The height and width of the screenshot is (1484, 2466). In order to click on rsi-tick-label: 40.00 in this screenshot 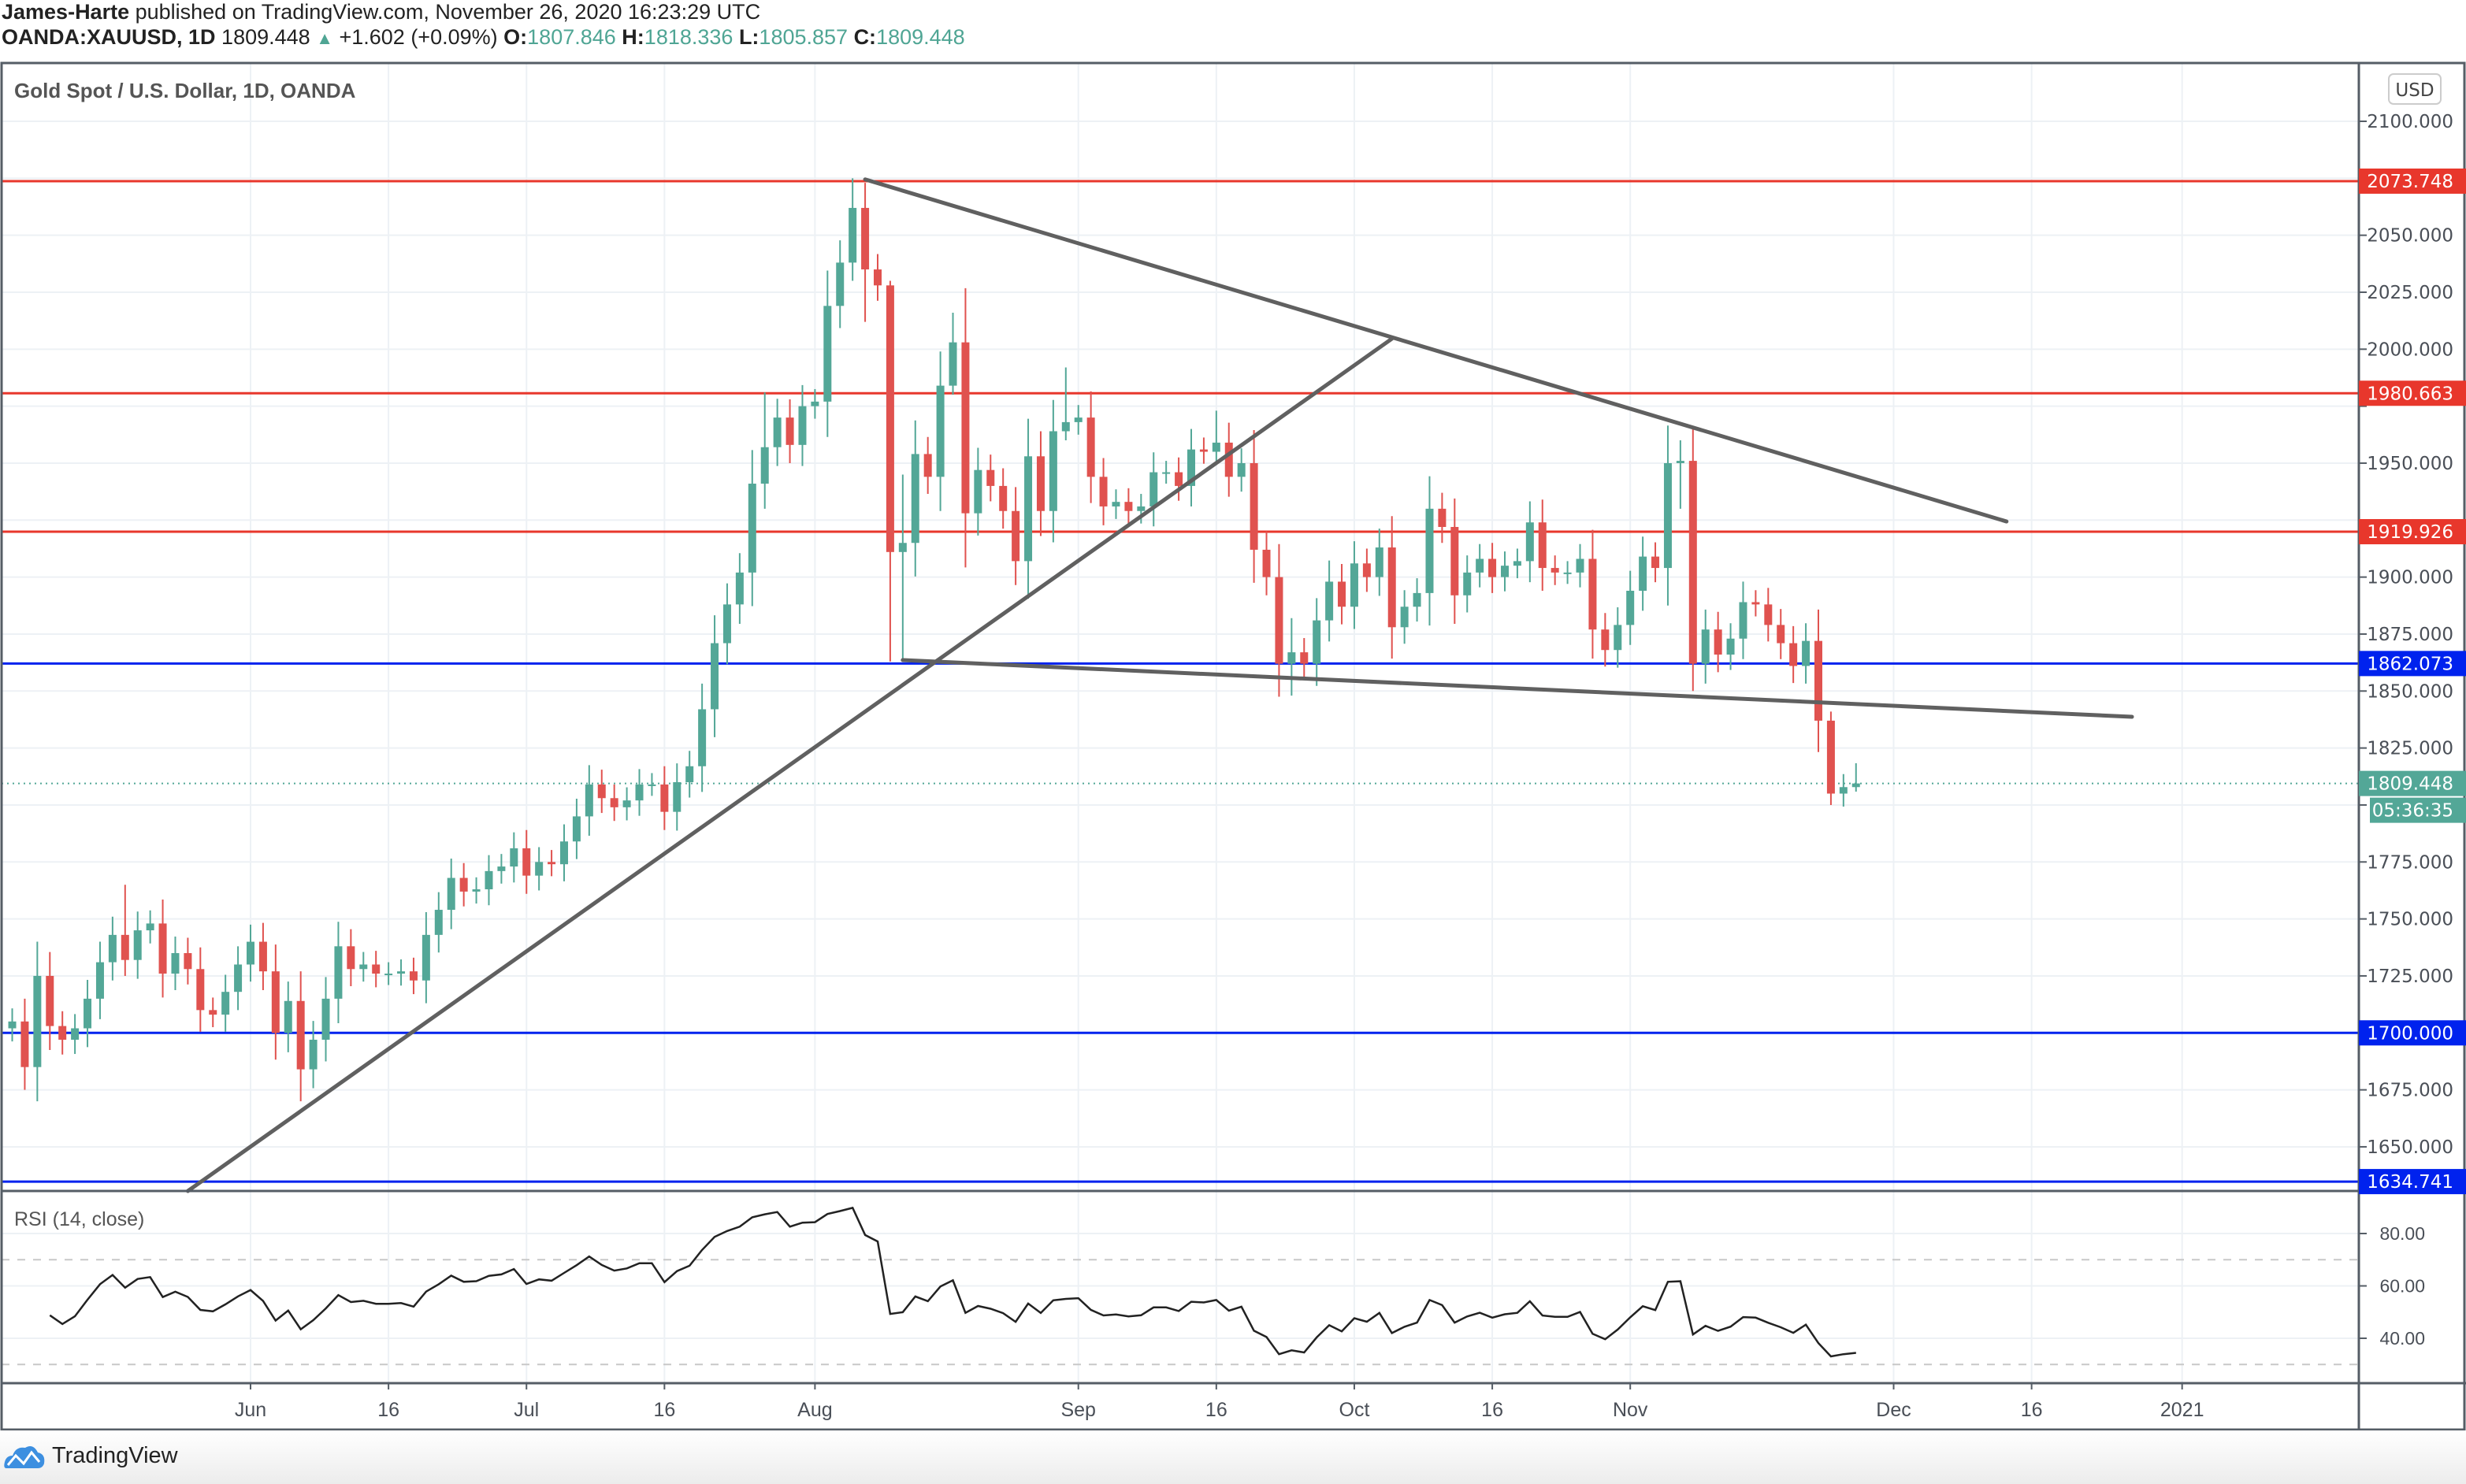, I will do `click(2402, 1338)`.